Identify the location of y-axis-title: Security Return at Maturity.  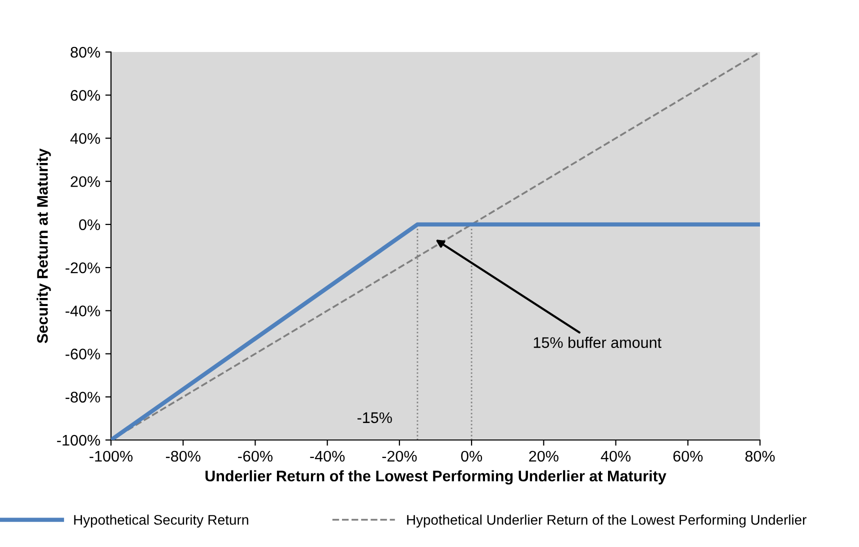
(43, 246).